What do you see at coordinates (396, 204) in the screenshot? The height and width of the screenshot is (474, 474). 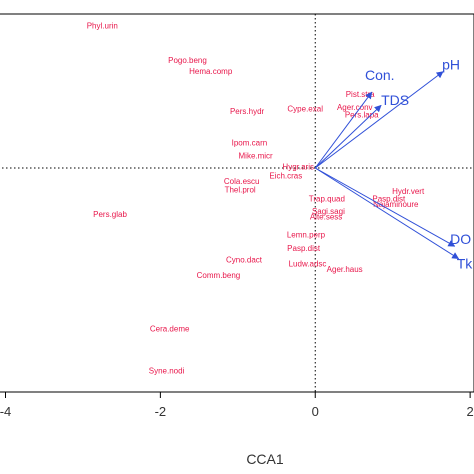 I see `species-label: Najaminoure` at bounding box center [396, 204].